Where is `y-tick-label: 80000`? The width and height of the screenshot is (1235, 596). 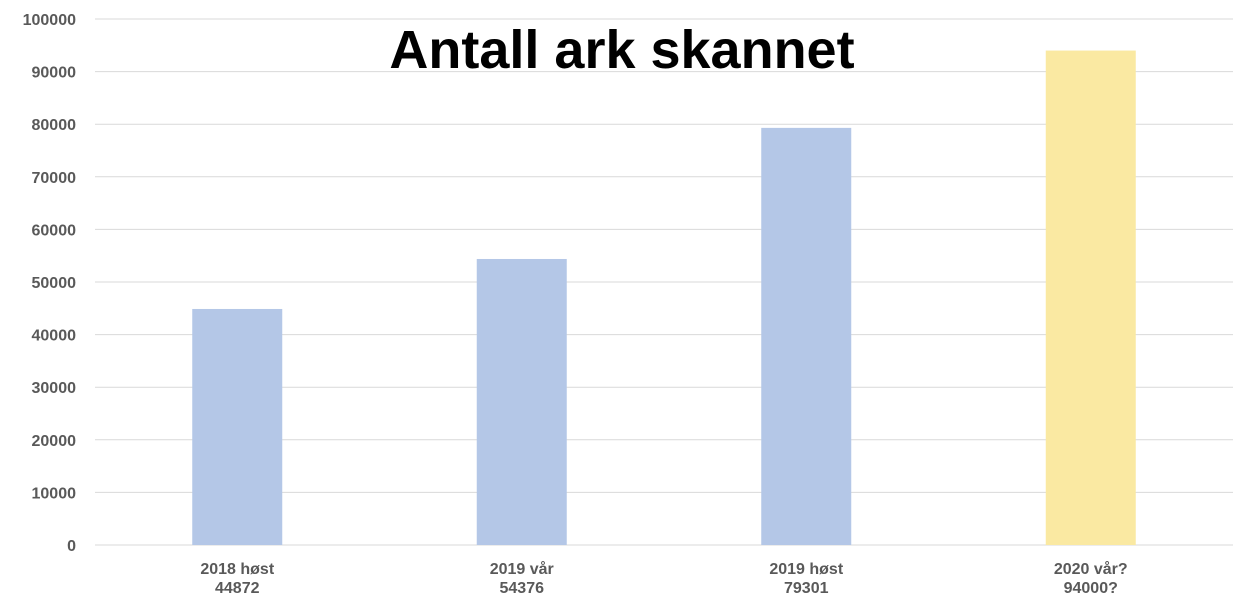
y-tick-label: 80000 is located at coordinates (54, 125).